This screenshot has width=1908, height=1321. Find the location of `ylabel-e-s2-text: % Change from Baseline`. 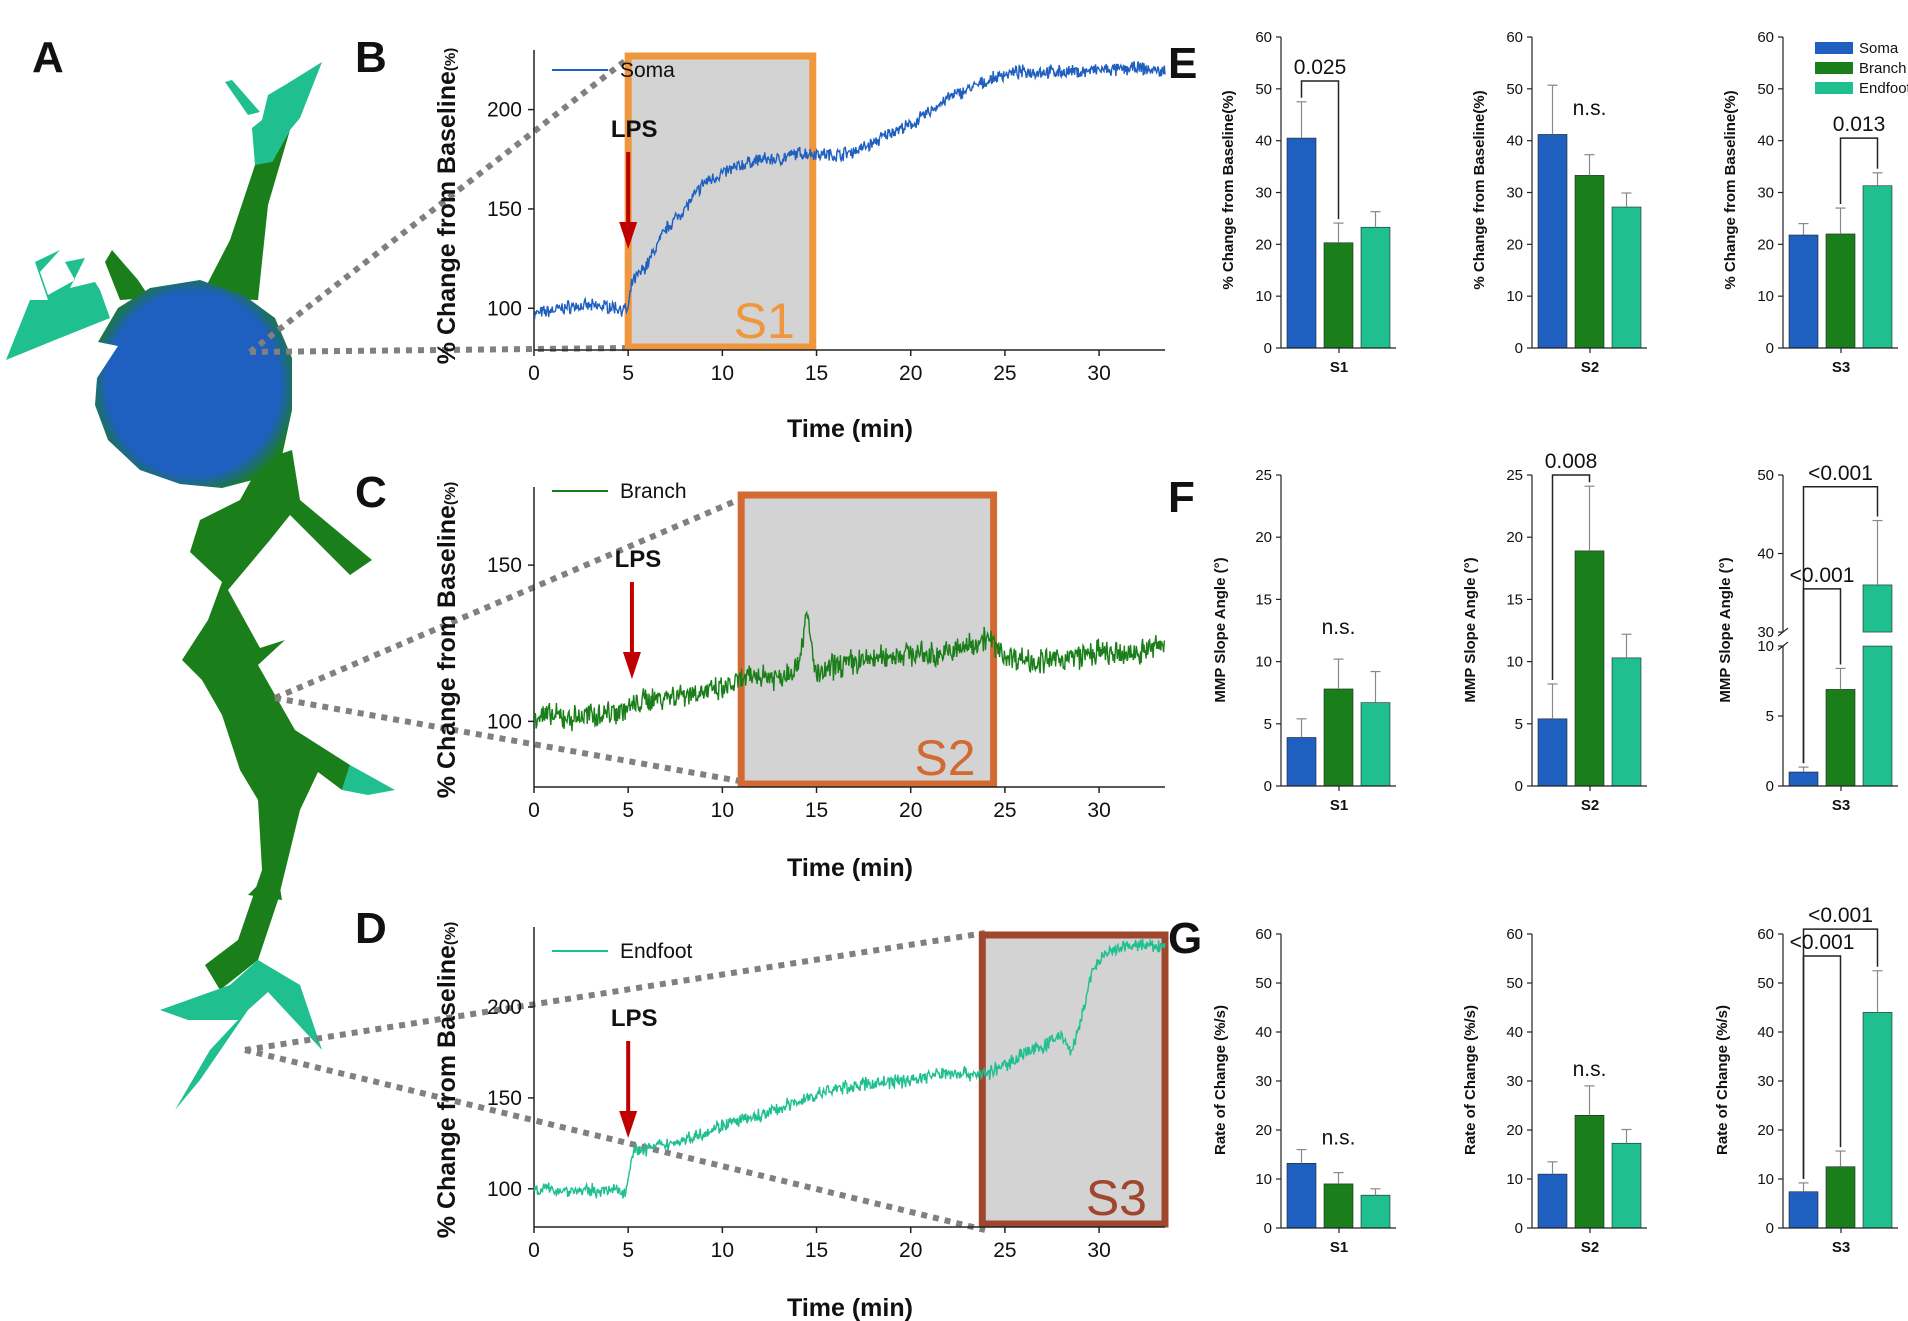

ylabel-e-s2-text: % Change from Baseline is located at coordinates (1479, 202).